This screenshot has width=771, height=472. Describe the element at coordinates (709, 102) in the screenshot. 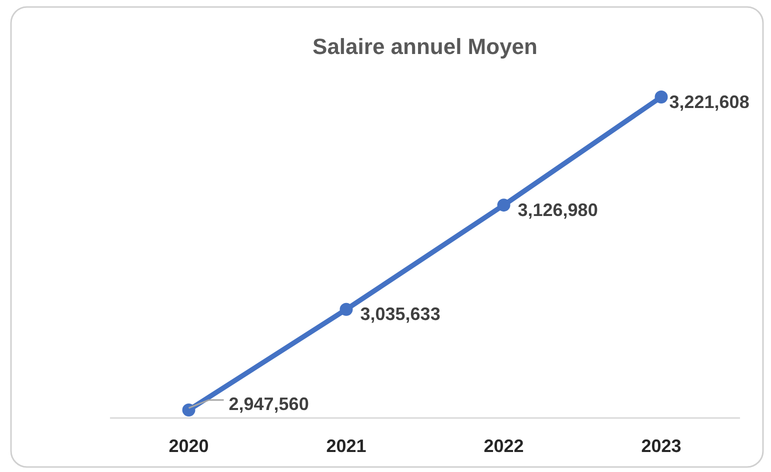

I see `data-label: 3,221,608` at that location.